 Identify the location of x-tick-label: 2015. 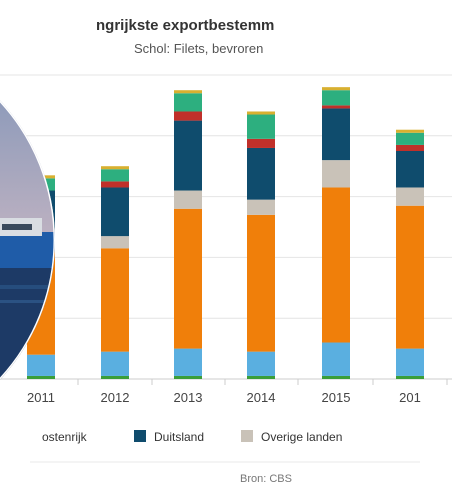
(336, 397).